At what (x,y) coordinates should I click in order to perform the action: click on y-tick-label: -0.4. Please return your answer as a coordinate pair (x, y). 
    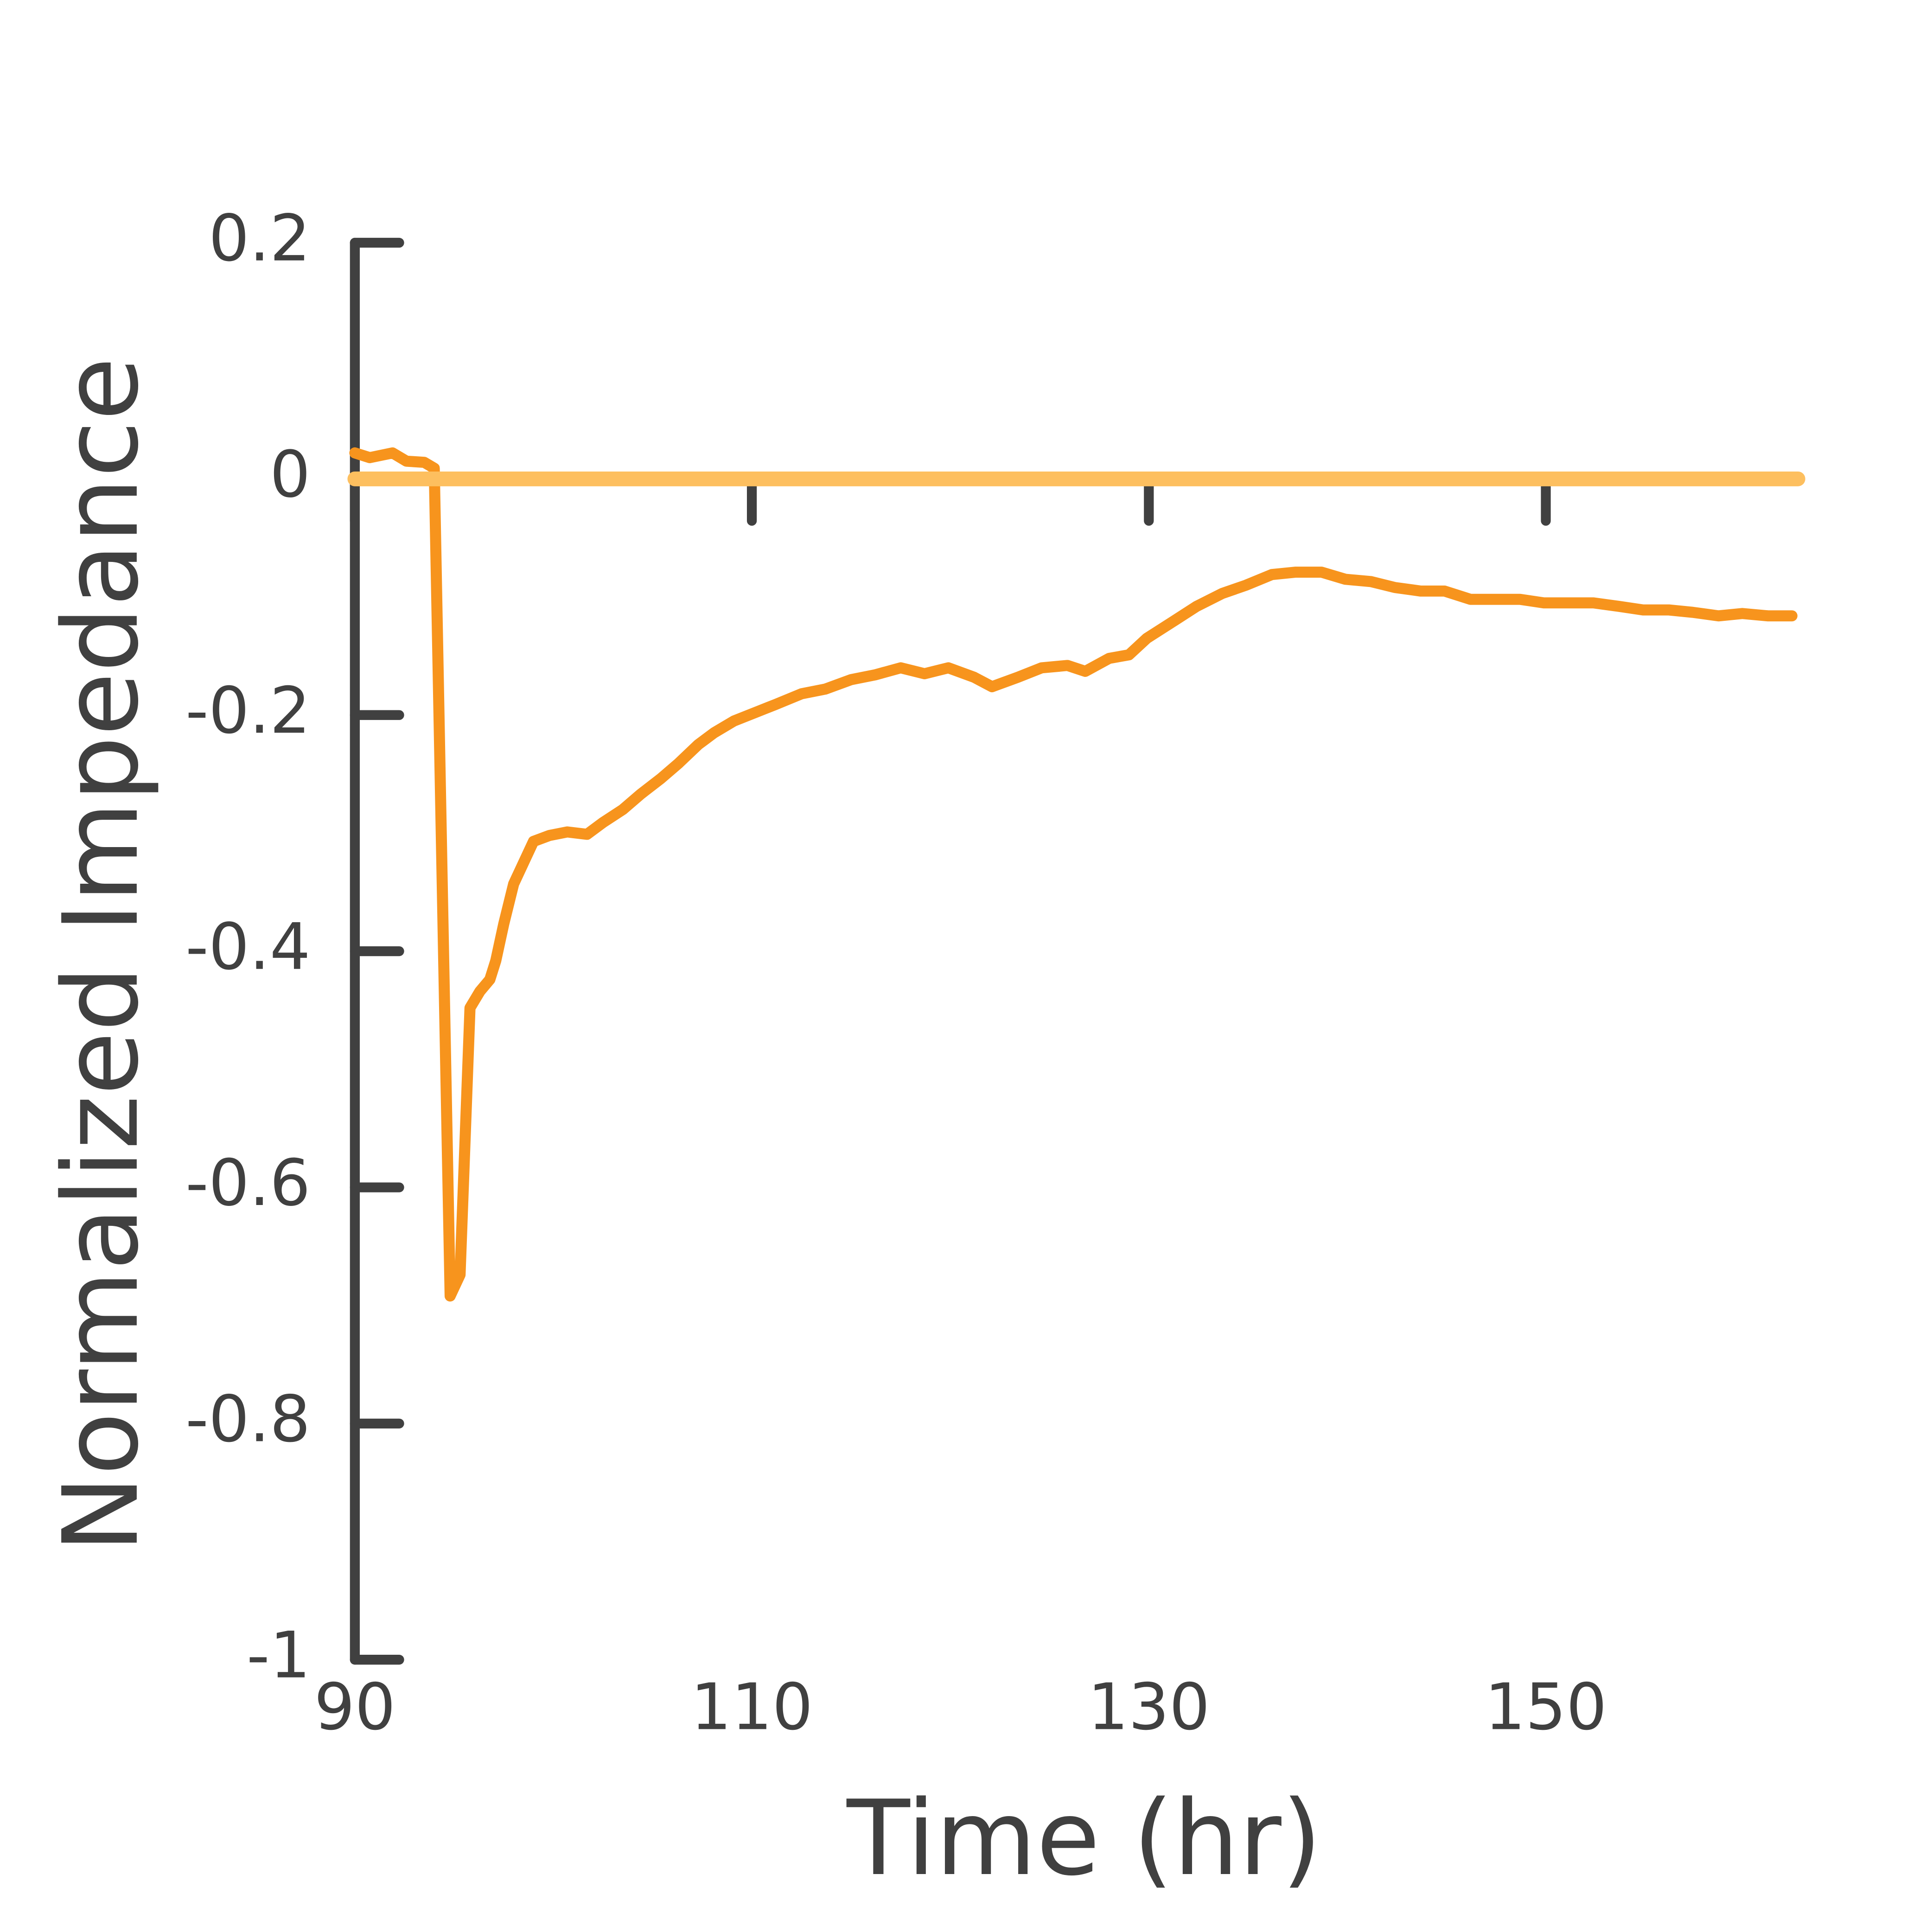
    Looking at the image, I should click on (248, 947).